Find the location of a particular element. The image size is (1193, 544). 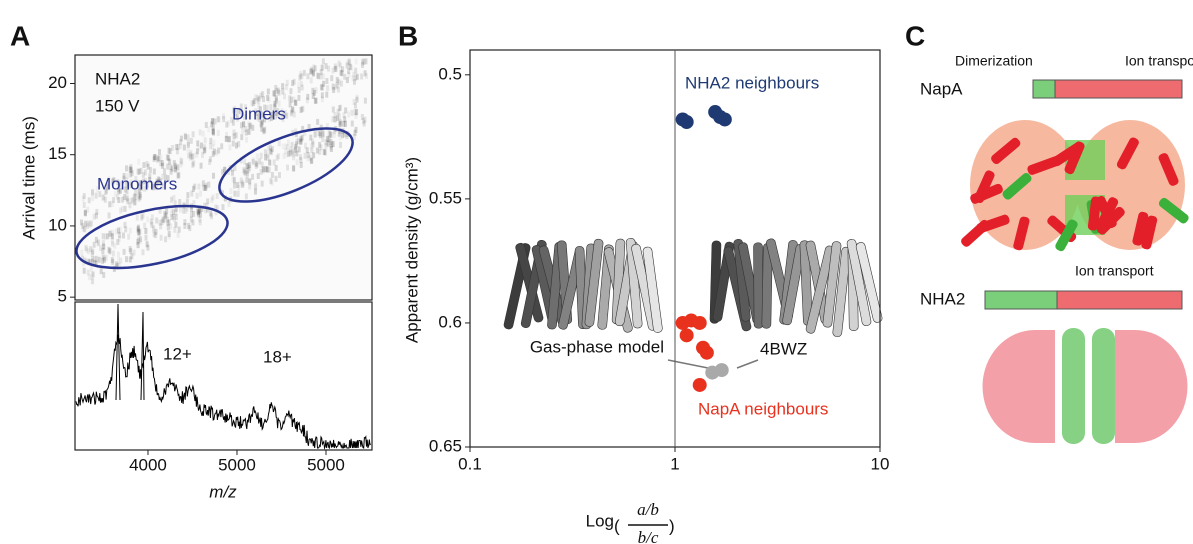

domain-label: Dimerization is located at coordinates (994, 61).